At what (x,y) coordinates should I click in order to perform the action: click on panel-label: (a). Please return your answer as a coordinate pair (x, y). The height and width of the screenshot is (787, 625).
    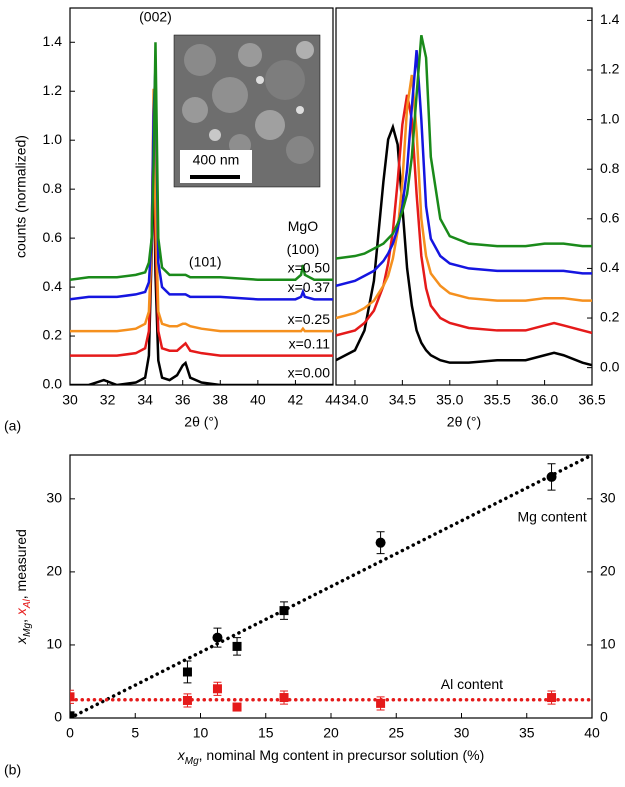
    Looking at the image, I should click on (12, 426).